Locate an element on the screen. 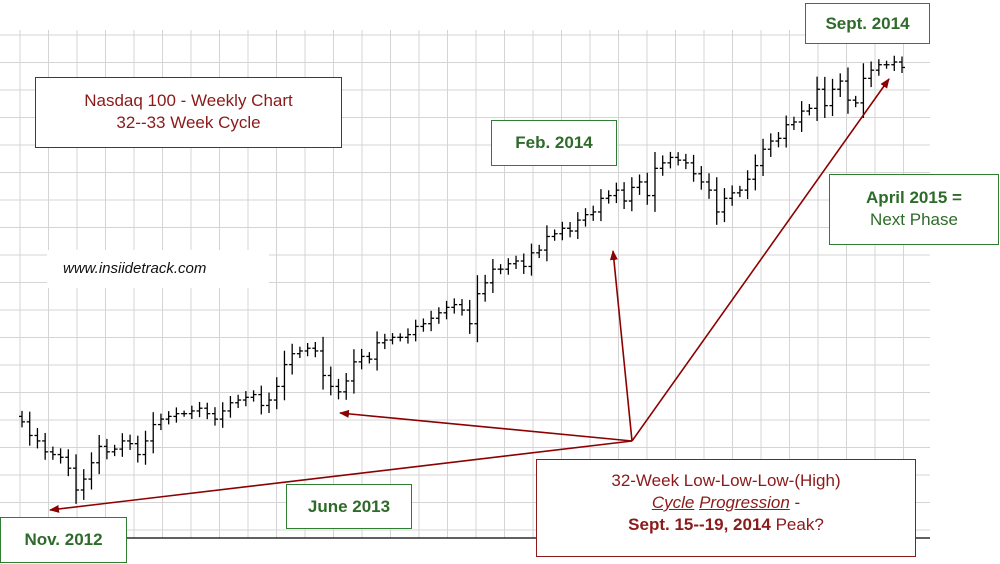  cycle-note-line3: Sept. 15--19, 2014 Peak? is located at coordinates (726, 525).